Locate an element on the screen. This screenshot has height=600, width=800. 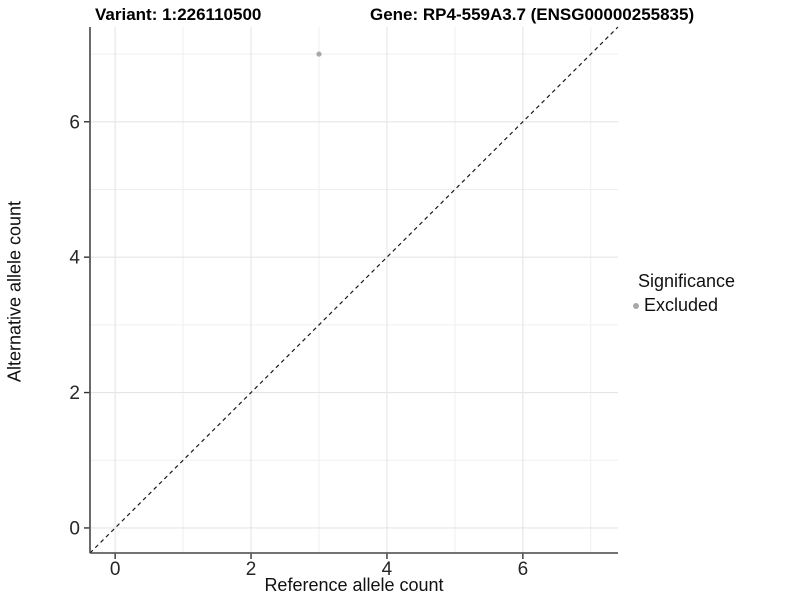
excluded-point-icon is located at coordinates (636, 305).